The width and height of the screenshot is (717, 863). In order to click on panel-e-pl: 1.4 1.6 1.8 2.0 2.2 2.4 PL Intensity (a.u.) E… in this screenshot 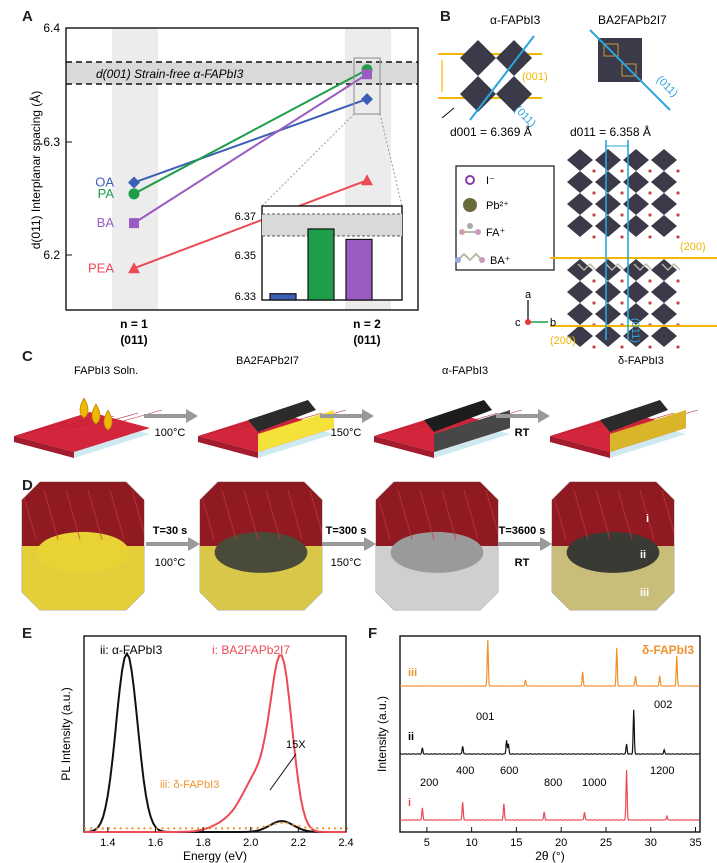, I will do `click(206, 749)`.